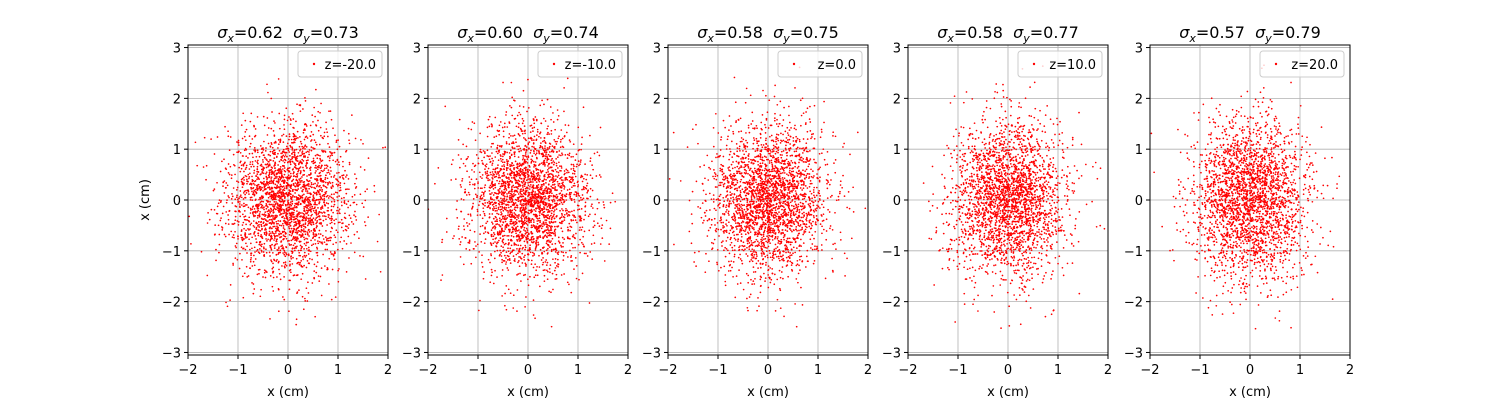 The image size is (1500, 400). Describe the element at coordinates (237, 370) in the screenshot. I see `x-tick-label: −1` at that location.